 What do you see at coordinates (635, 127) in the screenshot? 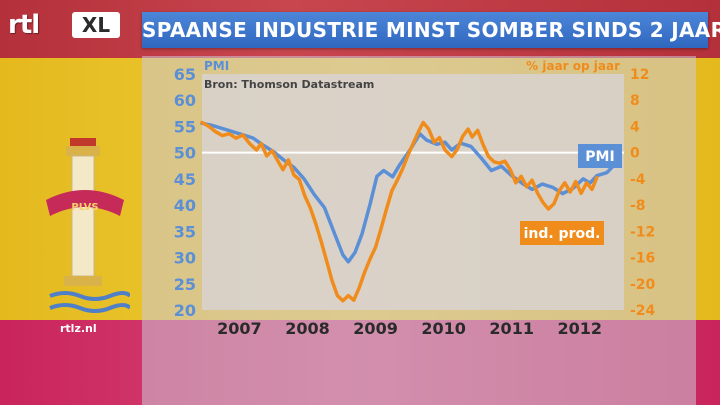
I see `right-tick-label: 4` at bounding box center [635, 127].